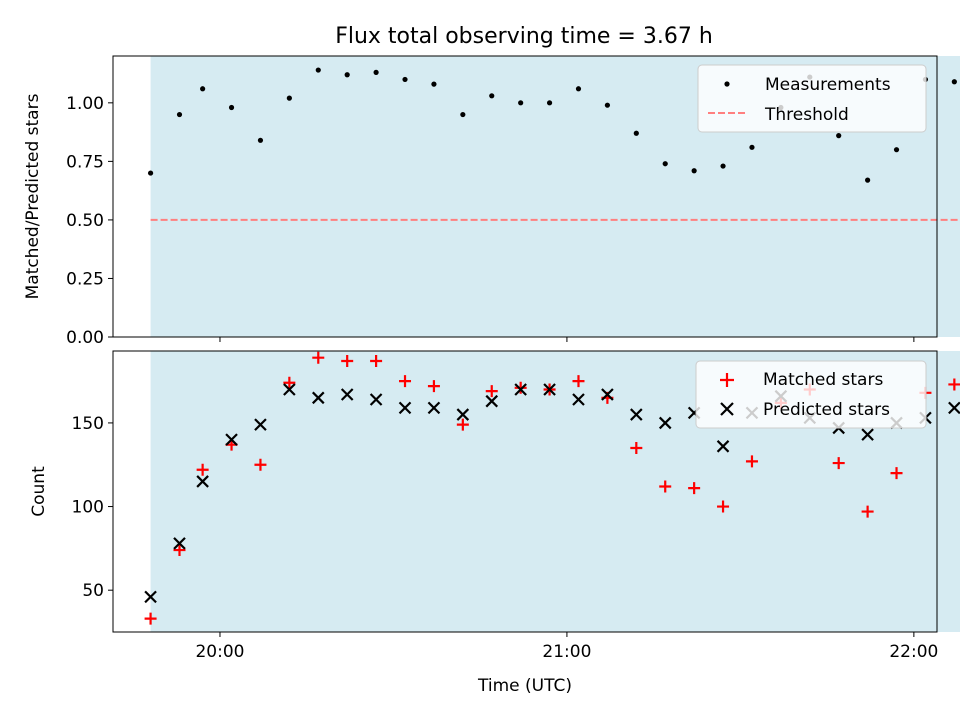 The height and width of the screenshot is (720, 960). I want to click on legend-measurements-label: Measurements, so click(828, 85).